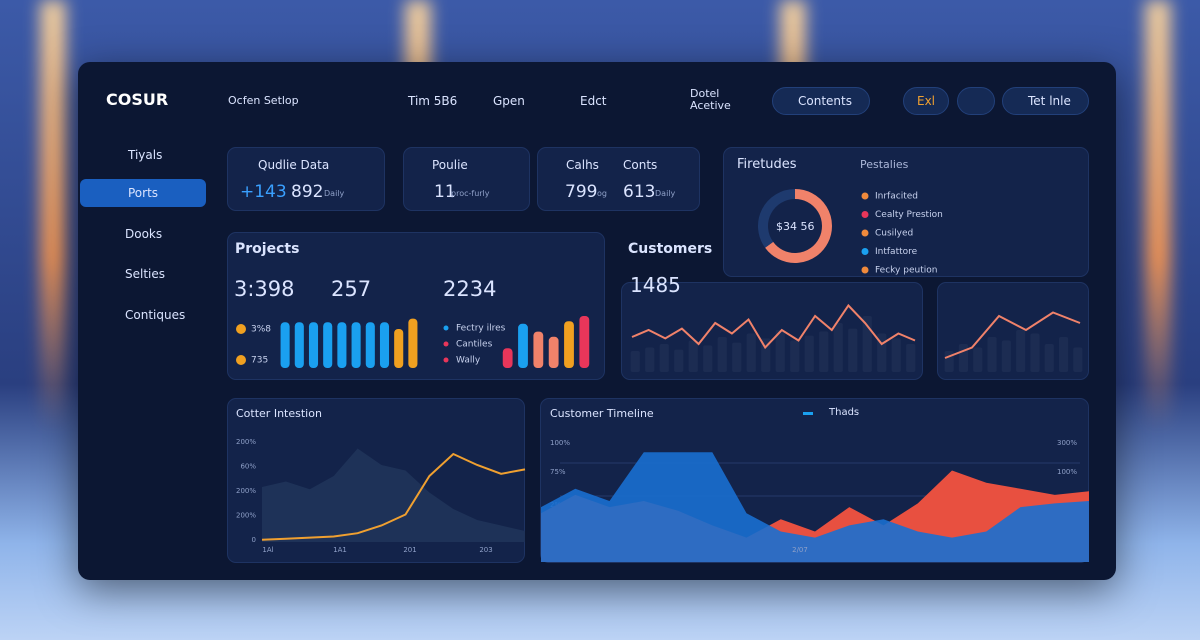  What do you see at coordinates (445, 192) in the screenshot?
I see `card-value: 11` at bounding box center [445, 192].